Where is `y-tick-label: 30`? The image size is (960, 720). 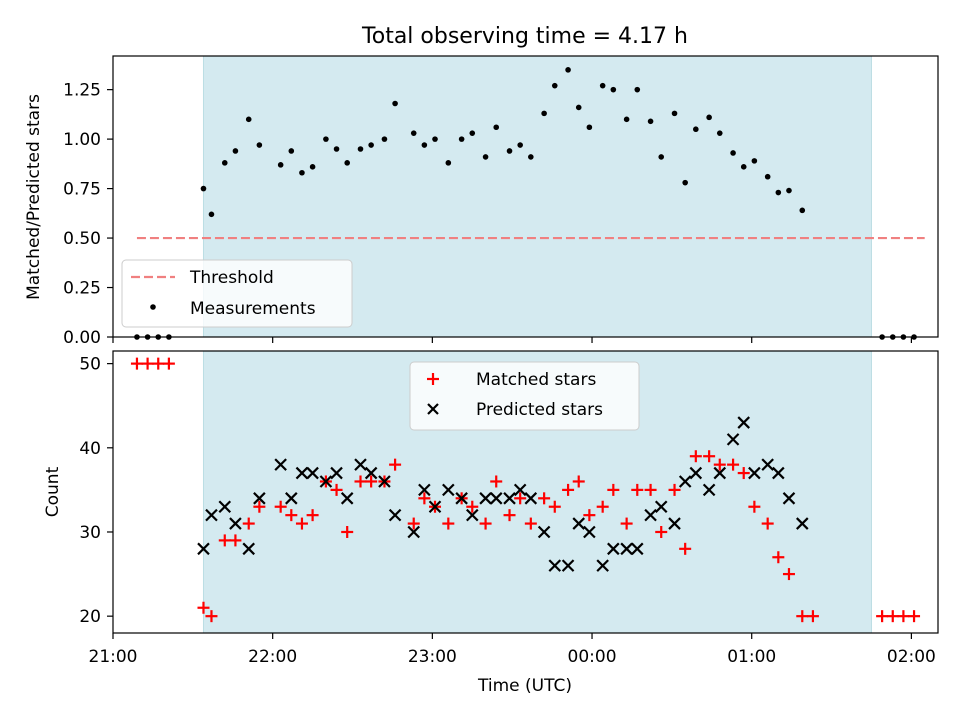
y-tick-label: 30 is located at coordinates (90, 533).